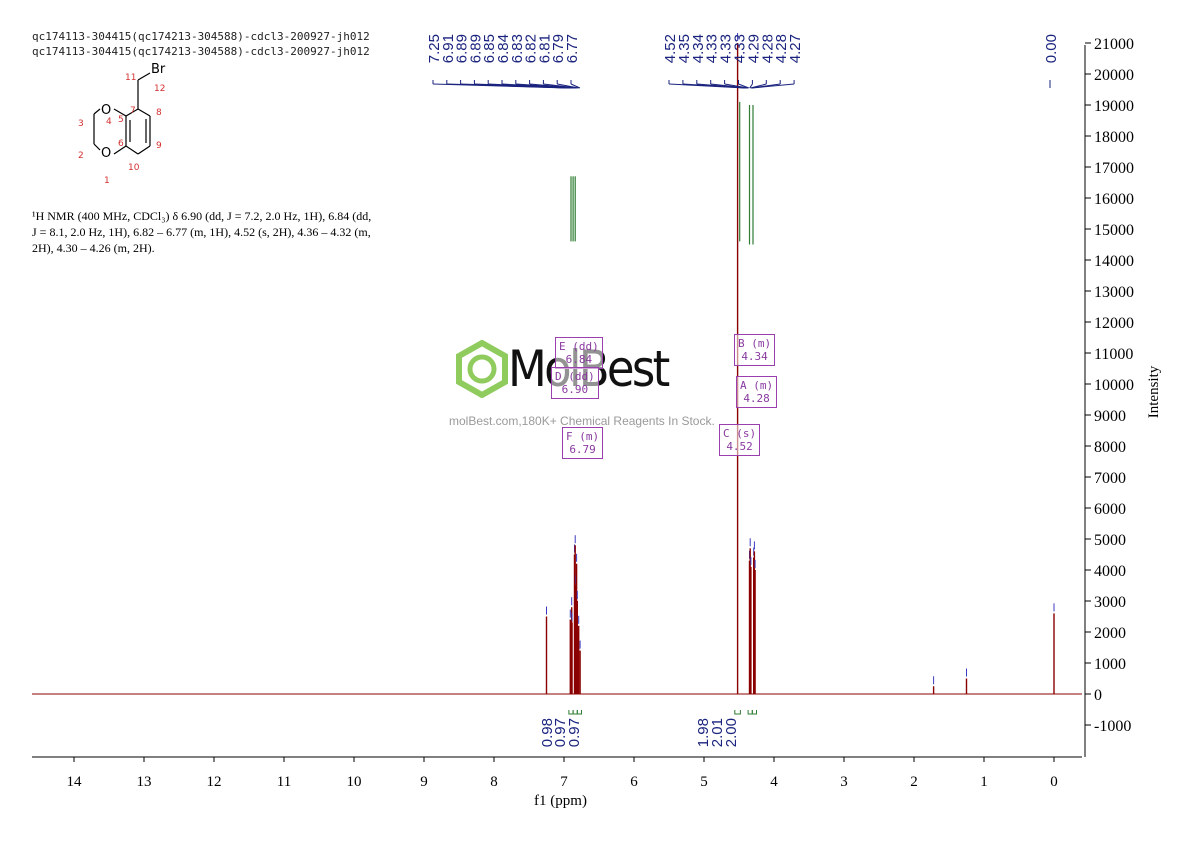 The width and height of the screenshot is (1190, 841). Describe the element at coordinates (81, 124) in the screenshot. I see `atom-number-3: 3` at that location.